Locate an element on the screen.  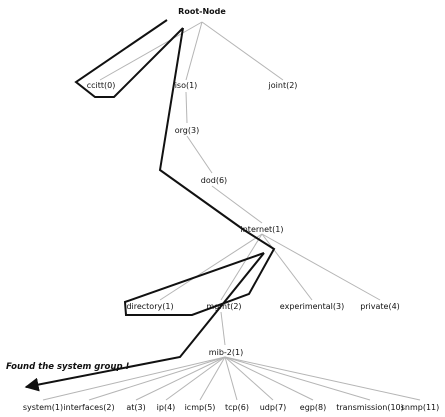
edge-mib2-transmission is located at coordinates (297, 378).